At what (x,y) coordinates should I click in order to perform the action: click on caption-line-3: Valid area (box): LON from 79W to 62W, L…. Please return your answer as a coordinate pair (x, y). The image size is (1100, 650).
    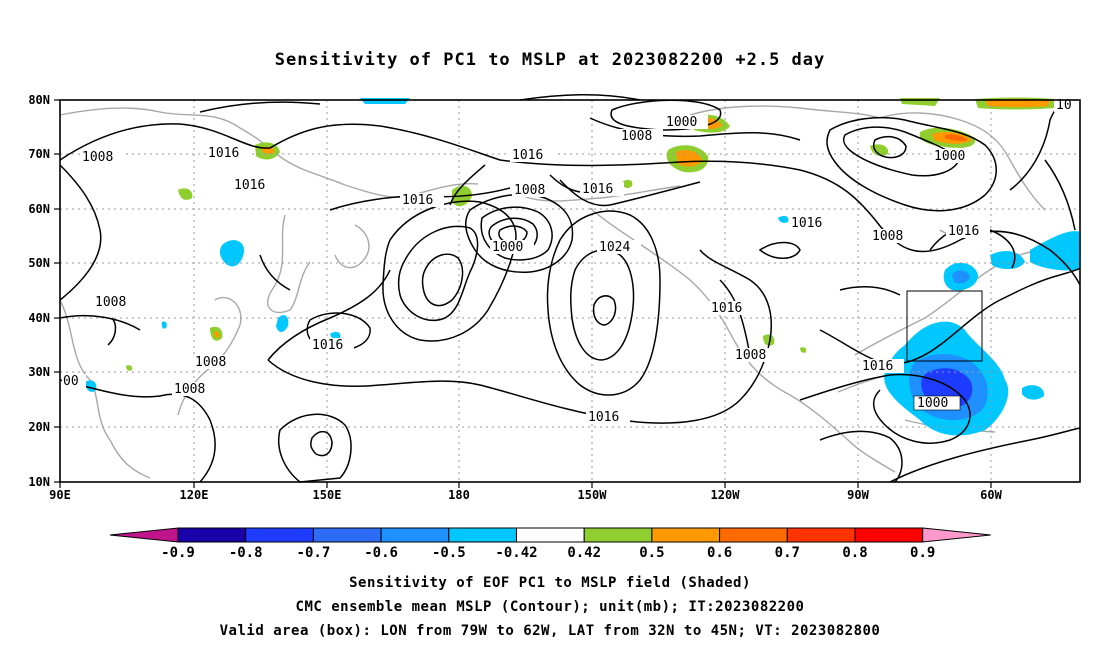
    Looking at the image, I should click on (550, 631).